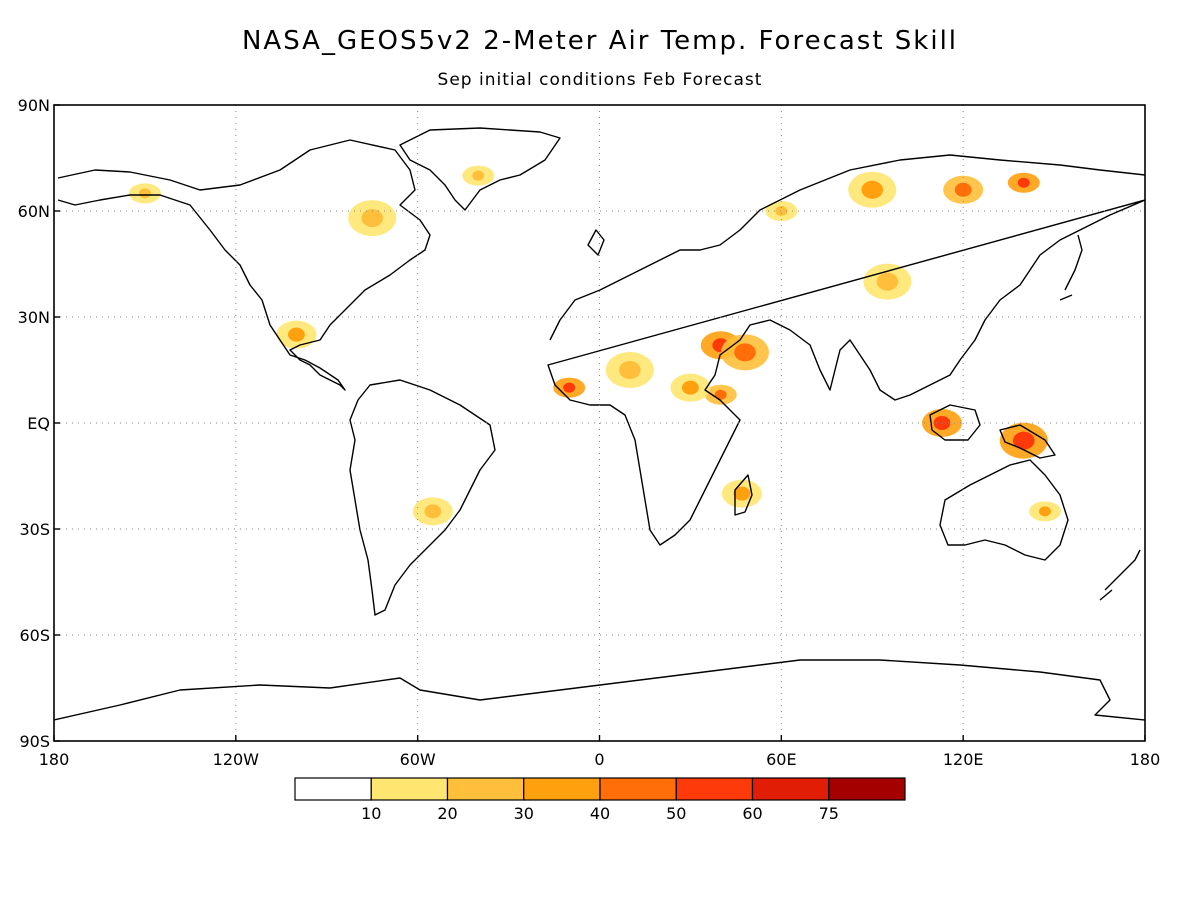 Image resolution: width=1200 pixels, height=900 pixels. I want to click on madagascar-coast, so click(743, 495).